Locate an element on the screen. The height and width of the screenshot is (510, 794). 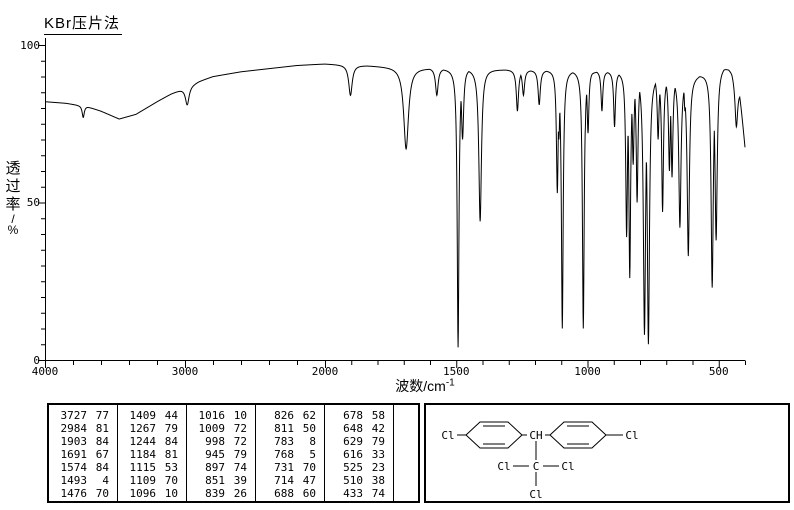
wavenumber-value: 1115 is located at coordinates (143, 467).